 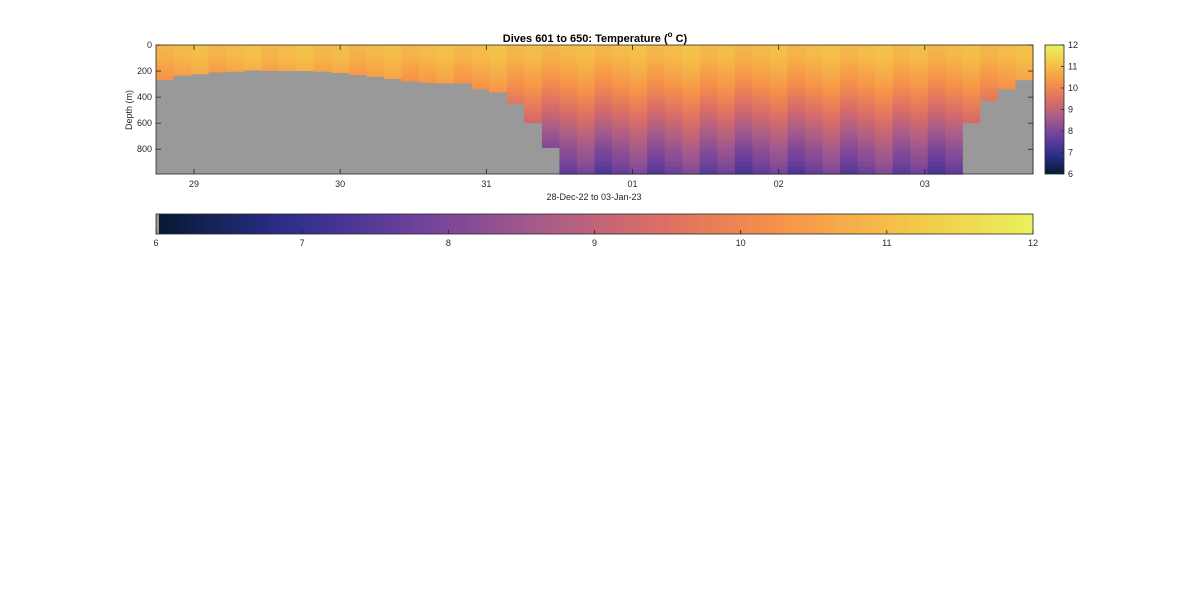 What do you see at coordinates (741, 243) in the screenshot?
I see `horizontal-colorbar-tick-label: 10` at bounding box center [741, 243].